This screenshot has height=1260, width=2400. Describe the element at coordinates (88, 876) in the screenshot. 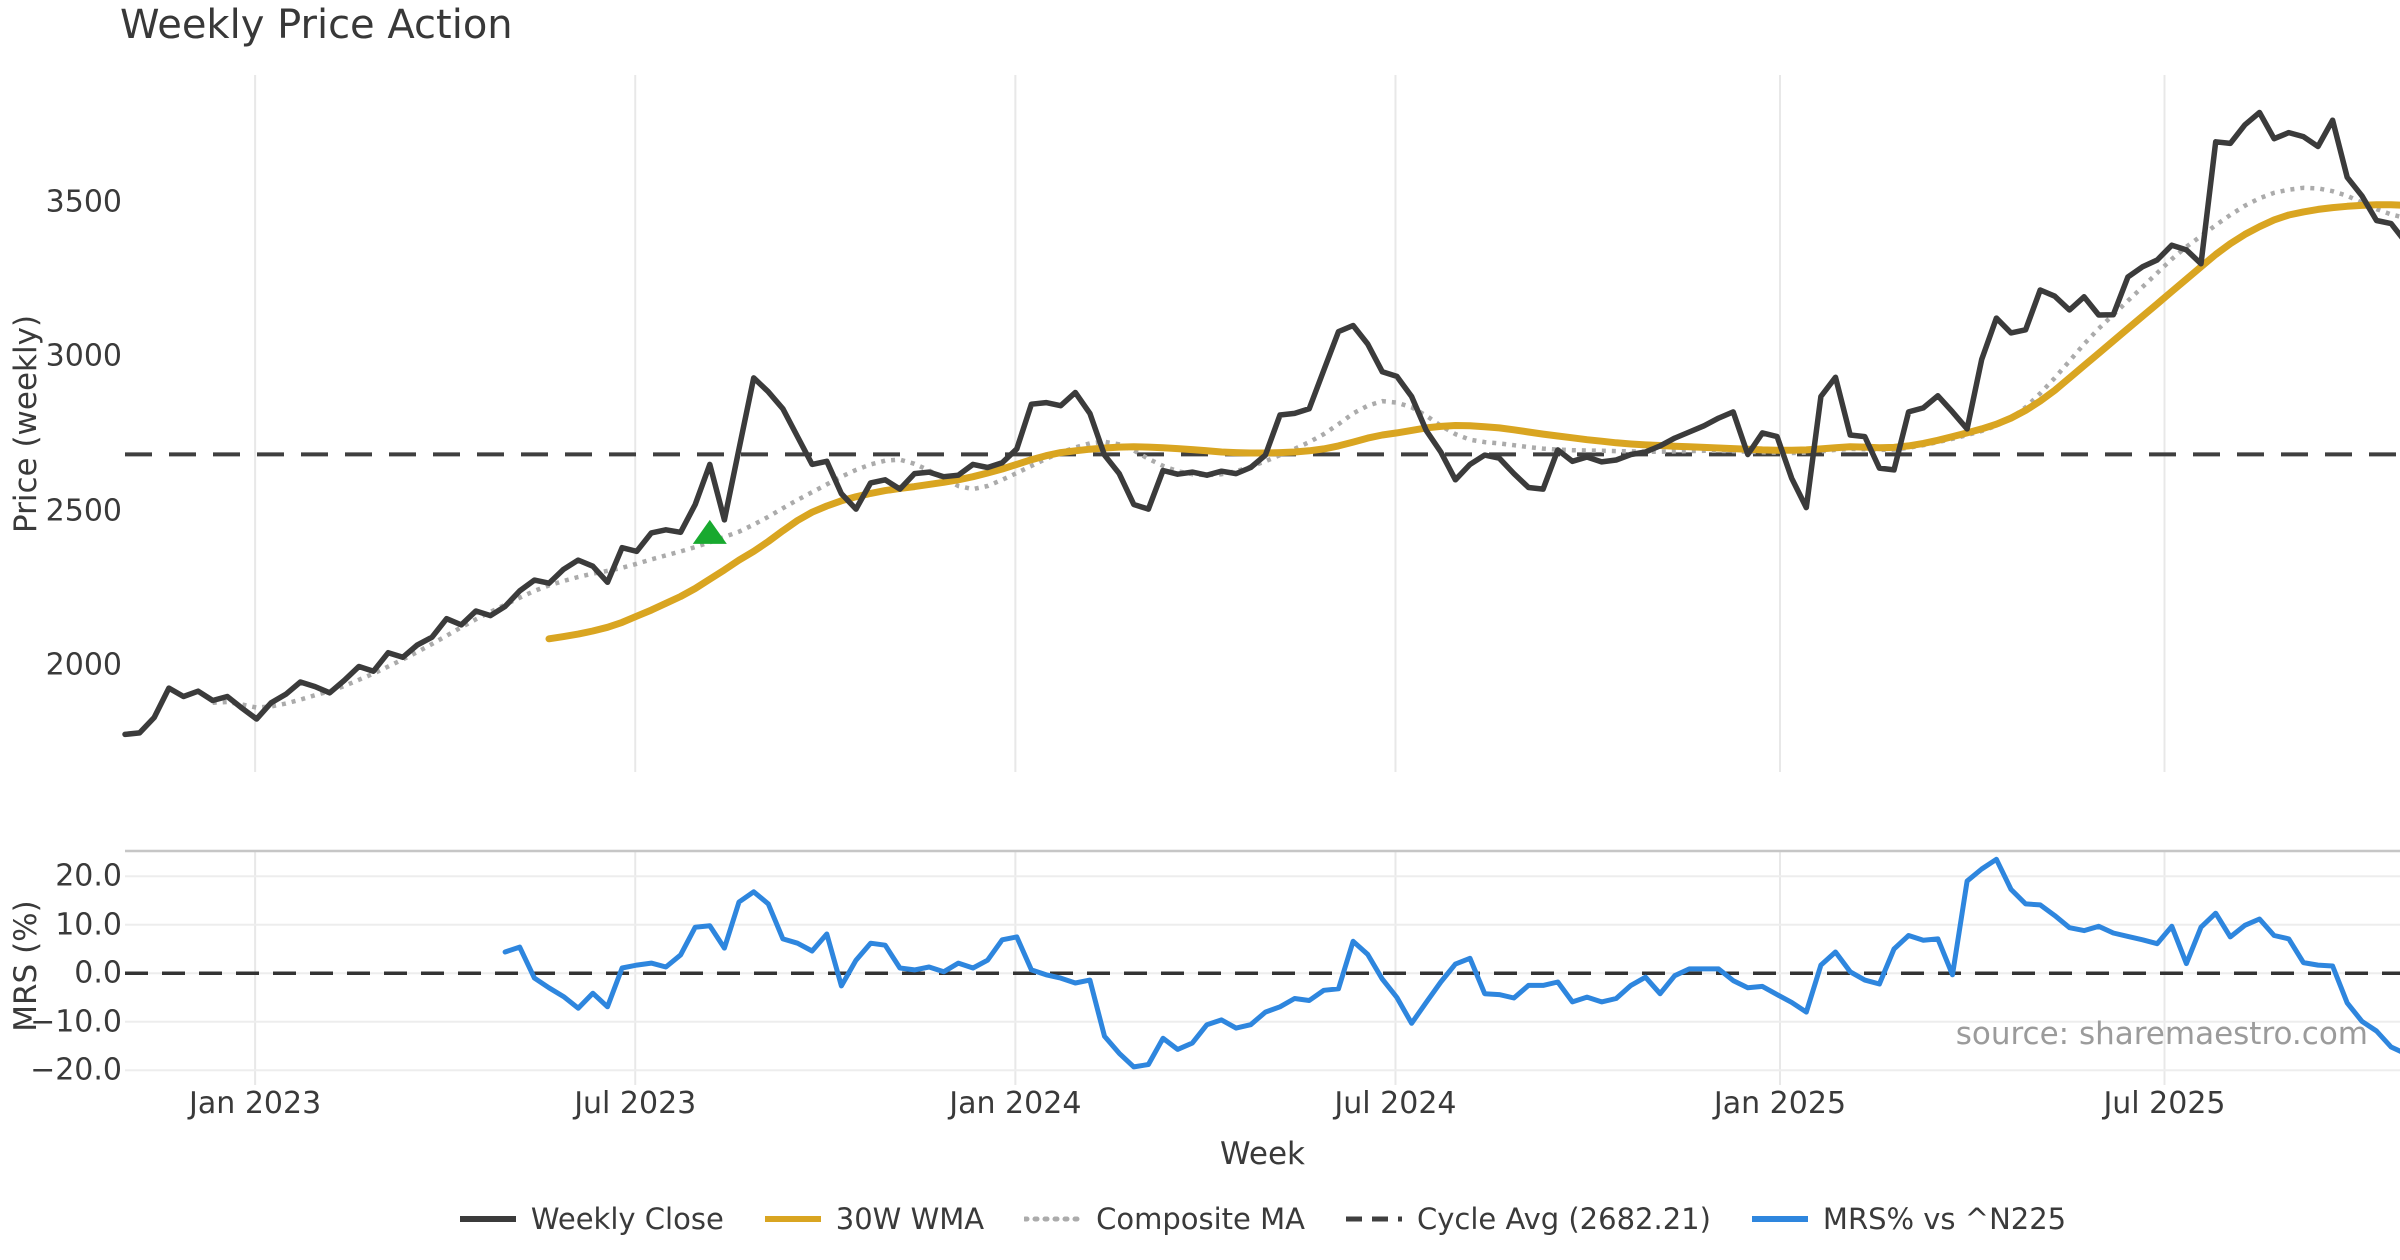

I see `mrs-ytick-label: 20.0` at that location.